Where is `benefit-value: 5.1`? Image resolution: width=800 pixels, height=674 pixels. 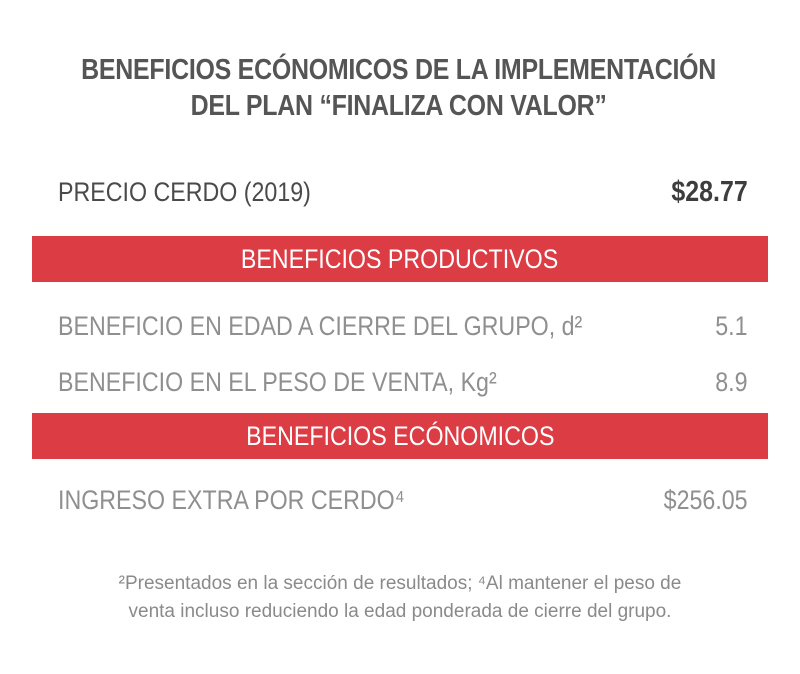
benefit-value: 5.1 is located at coordinates (731, 325).